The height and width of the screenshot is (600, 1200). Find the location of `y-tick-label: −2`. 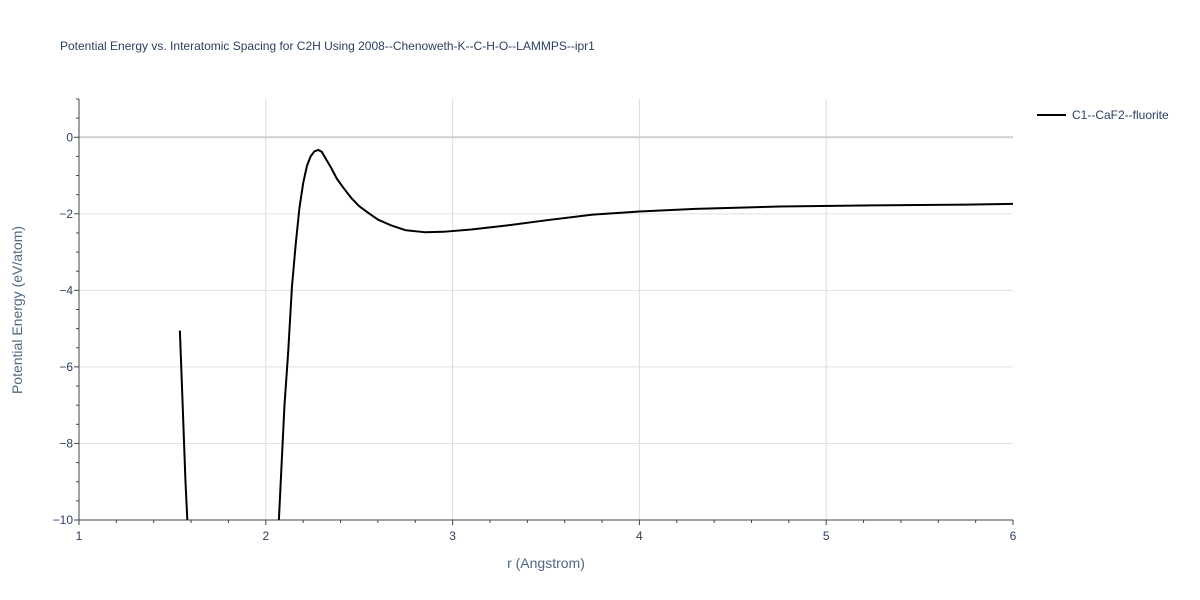

y-tick-label: −2 is located at coordinates (66, 214).